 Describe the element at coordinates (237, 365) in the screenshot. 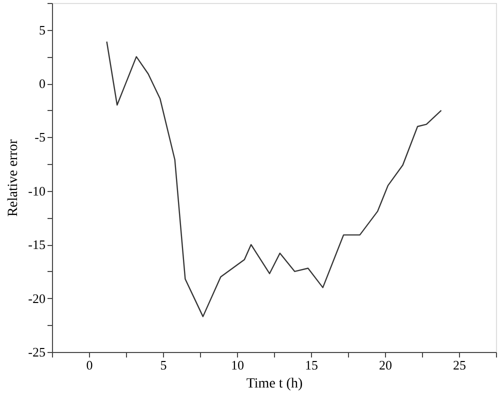

I see `x-tick-label: 10` at that location.